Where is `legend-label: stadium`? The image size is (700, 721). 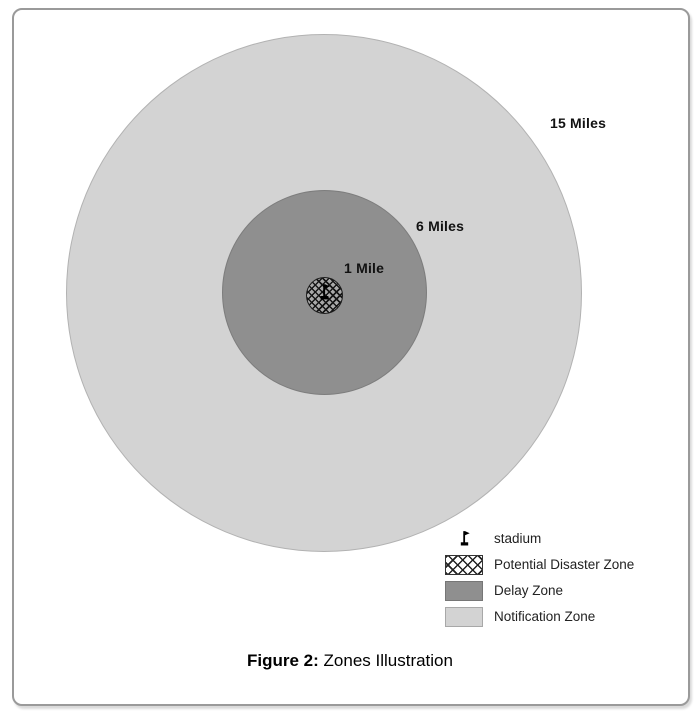 legend-label: stadium is located at coordinates (518, 538).